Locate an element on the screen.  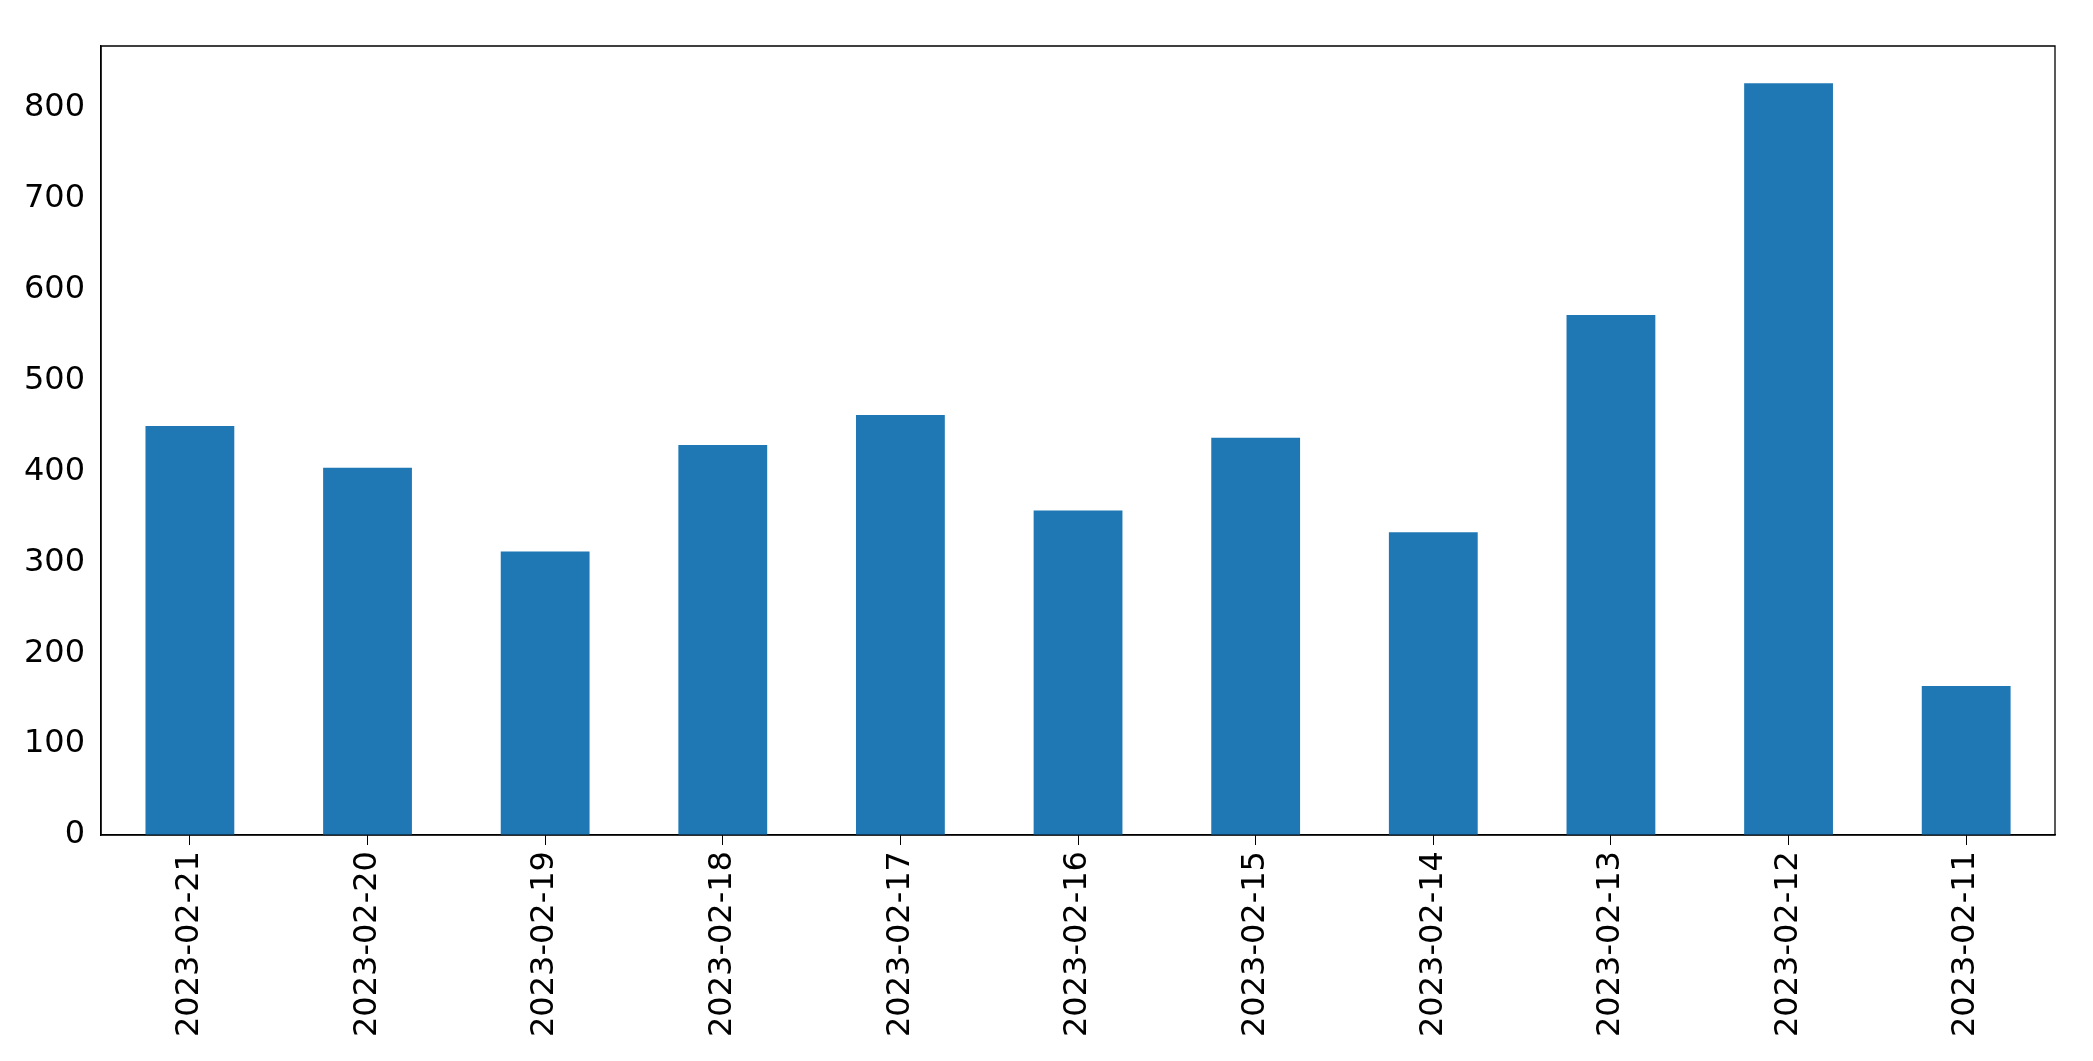
x-tick-label: 2023-02-14 is located at coordinates (1430, 944).